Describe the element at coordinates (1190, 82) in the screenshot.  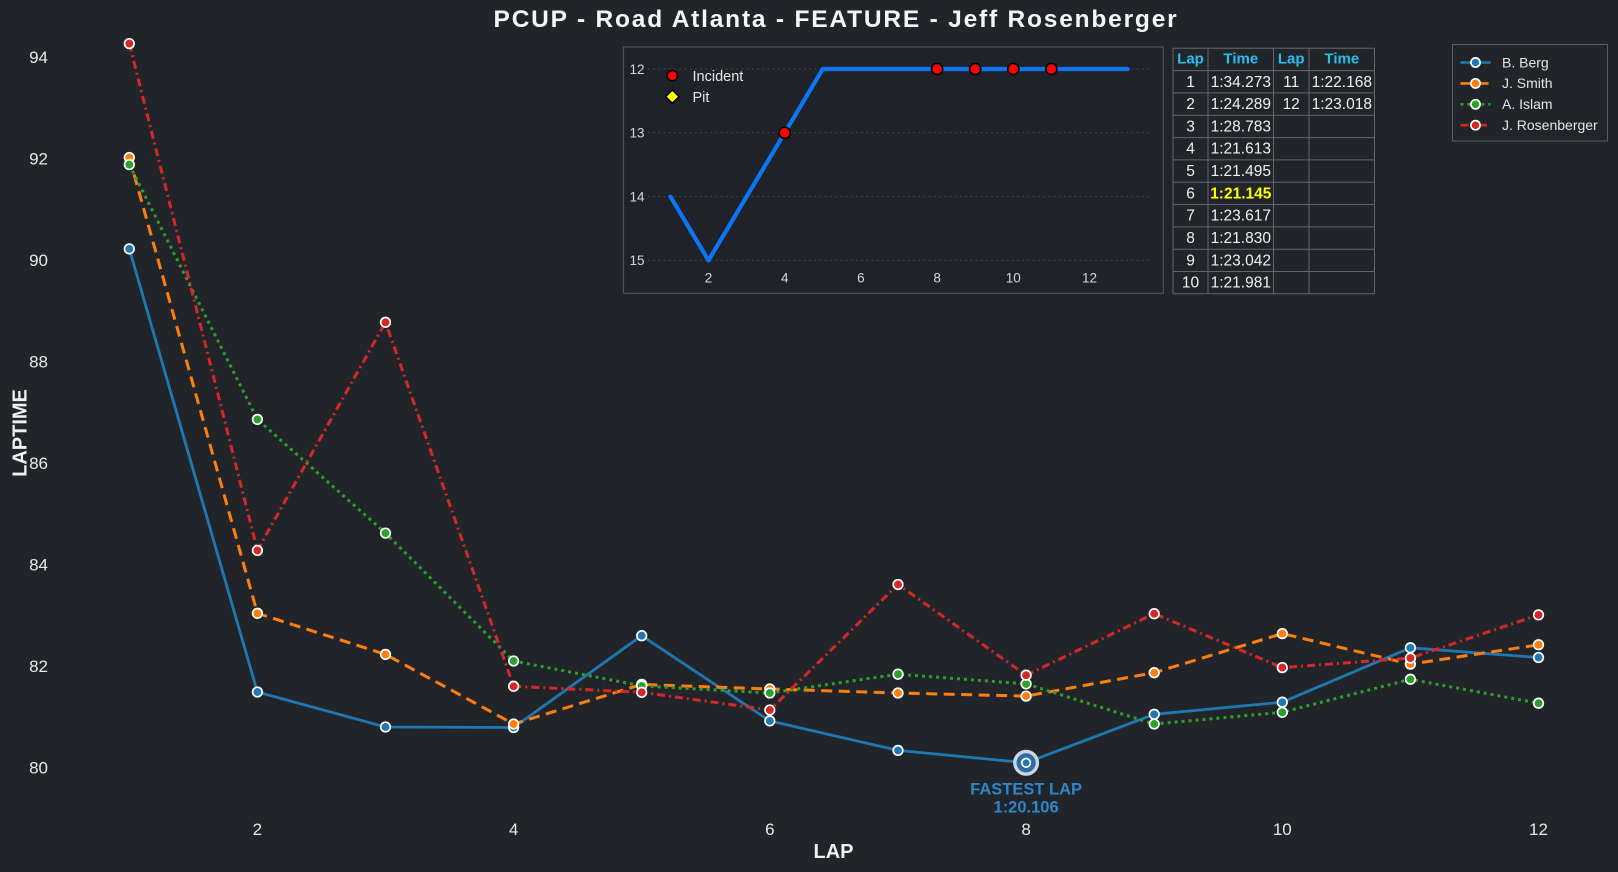
I see `svg-text: 1` at that location.